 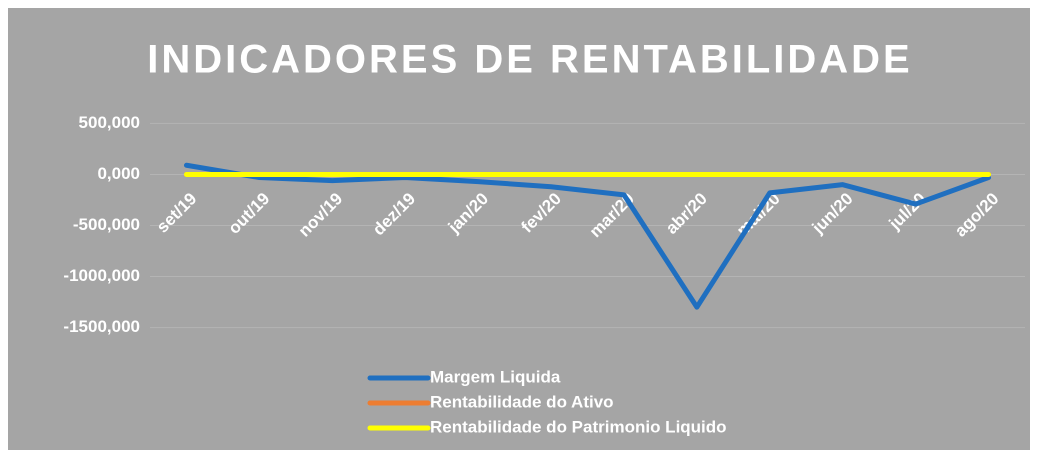 What do you see at coordinates (106, 224) in the screenshot?
I see `y-tick-label: -500,000` at bounding box center [106, 224].